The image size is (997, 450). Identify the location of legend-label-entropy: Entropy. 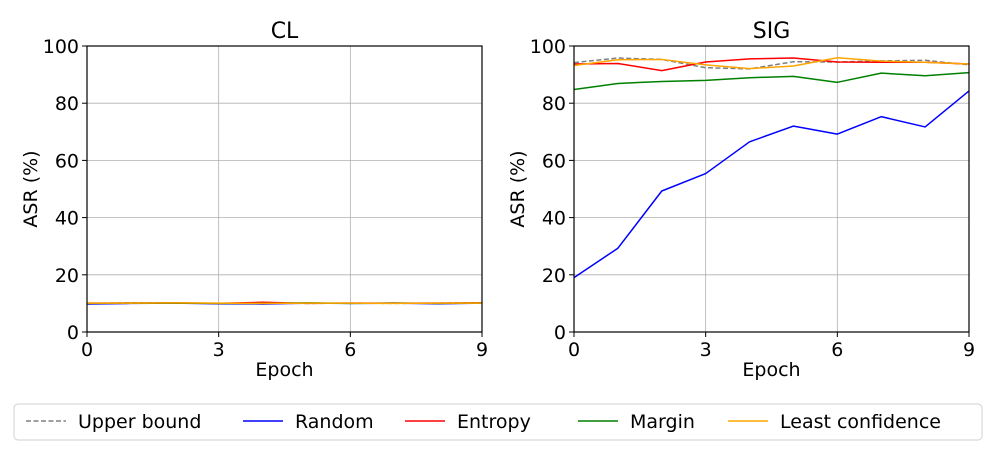
(494, 422).